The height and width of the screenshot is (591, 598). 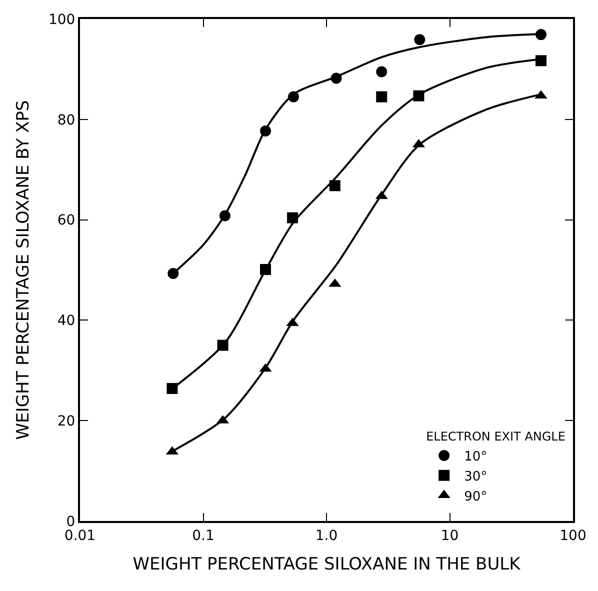 I want to click on y-tick-label: 20, so click(x=66, y=422).